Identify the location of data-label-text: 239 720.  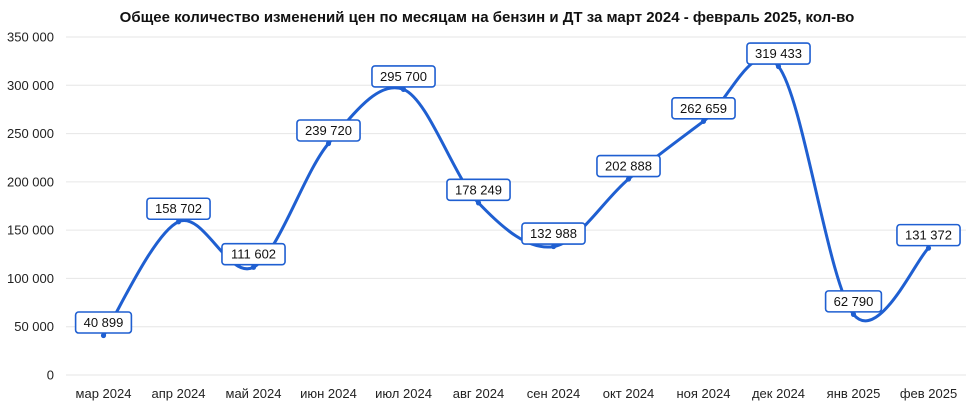
(328, 130).